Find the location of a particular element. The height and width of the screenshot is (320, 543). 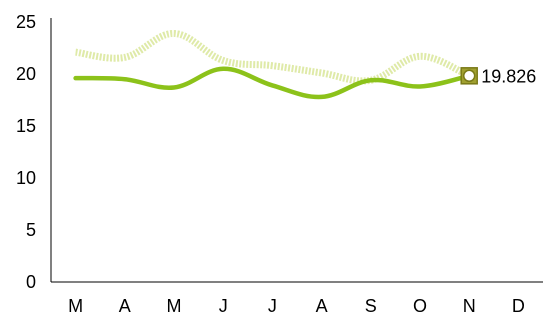

y-tick-label: 20 is located at coordinates (26, 74).